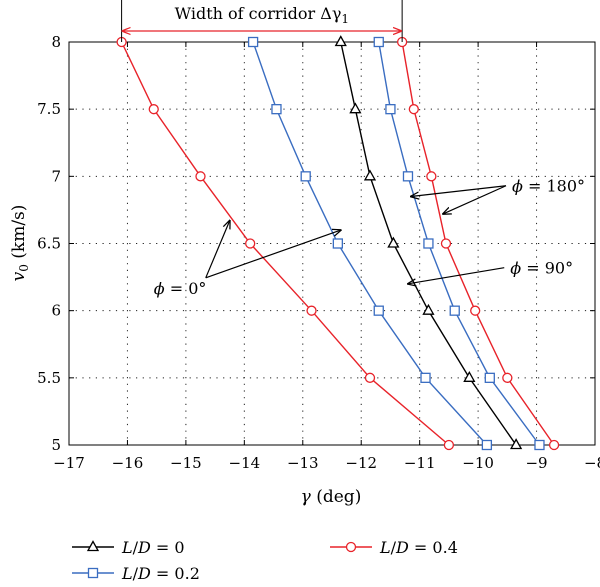 The image size is (600, 587). Describe the element at coordinates (56, 42) in the screenshot. I see `y-tick-label: 8` at that location.